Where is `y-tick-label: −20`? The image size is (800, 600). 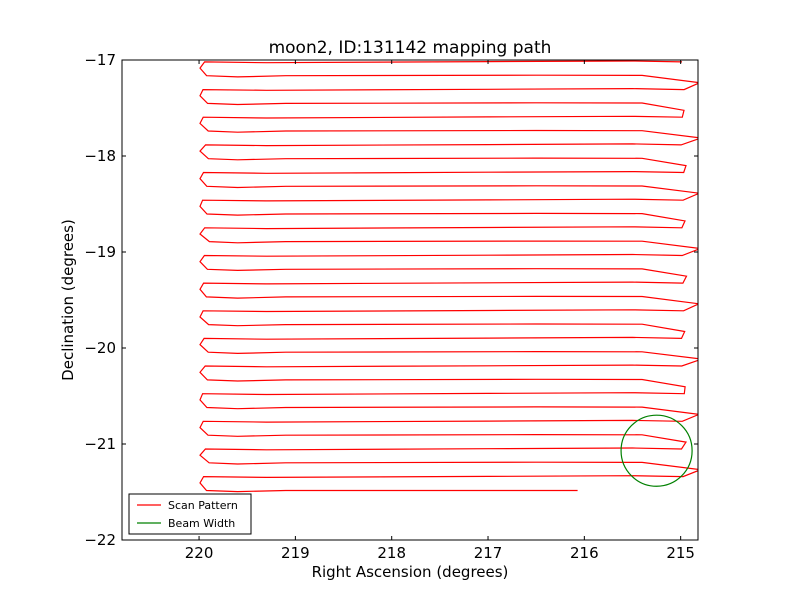
y-tick-label: −20 is located at coordinates (100, 348).